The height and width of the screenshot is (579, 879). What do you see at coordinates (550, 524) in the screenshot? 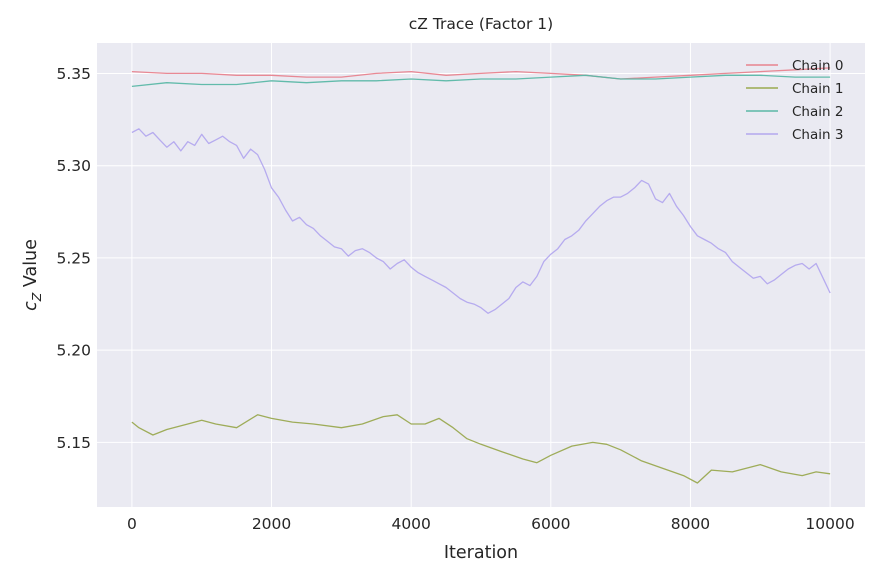
I see `x-tick-label: 6000` at bounding box center [550, 524].